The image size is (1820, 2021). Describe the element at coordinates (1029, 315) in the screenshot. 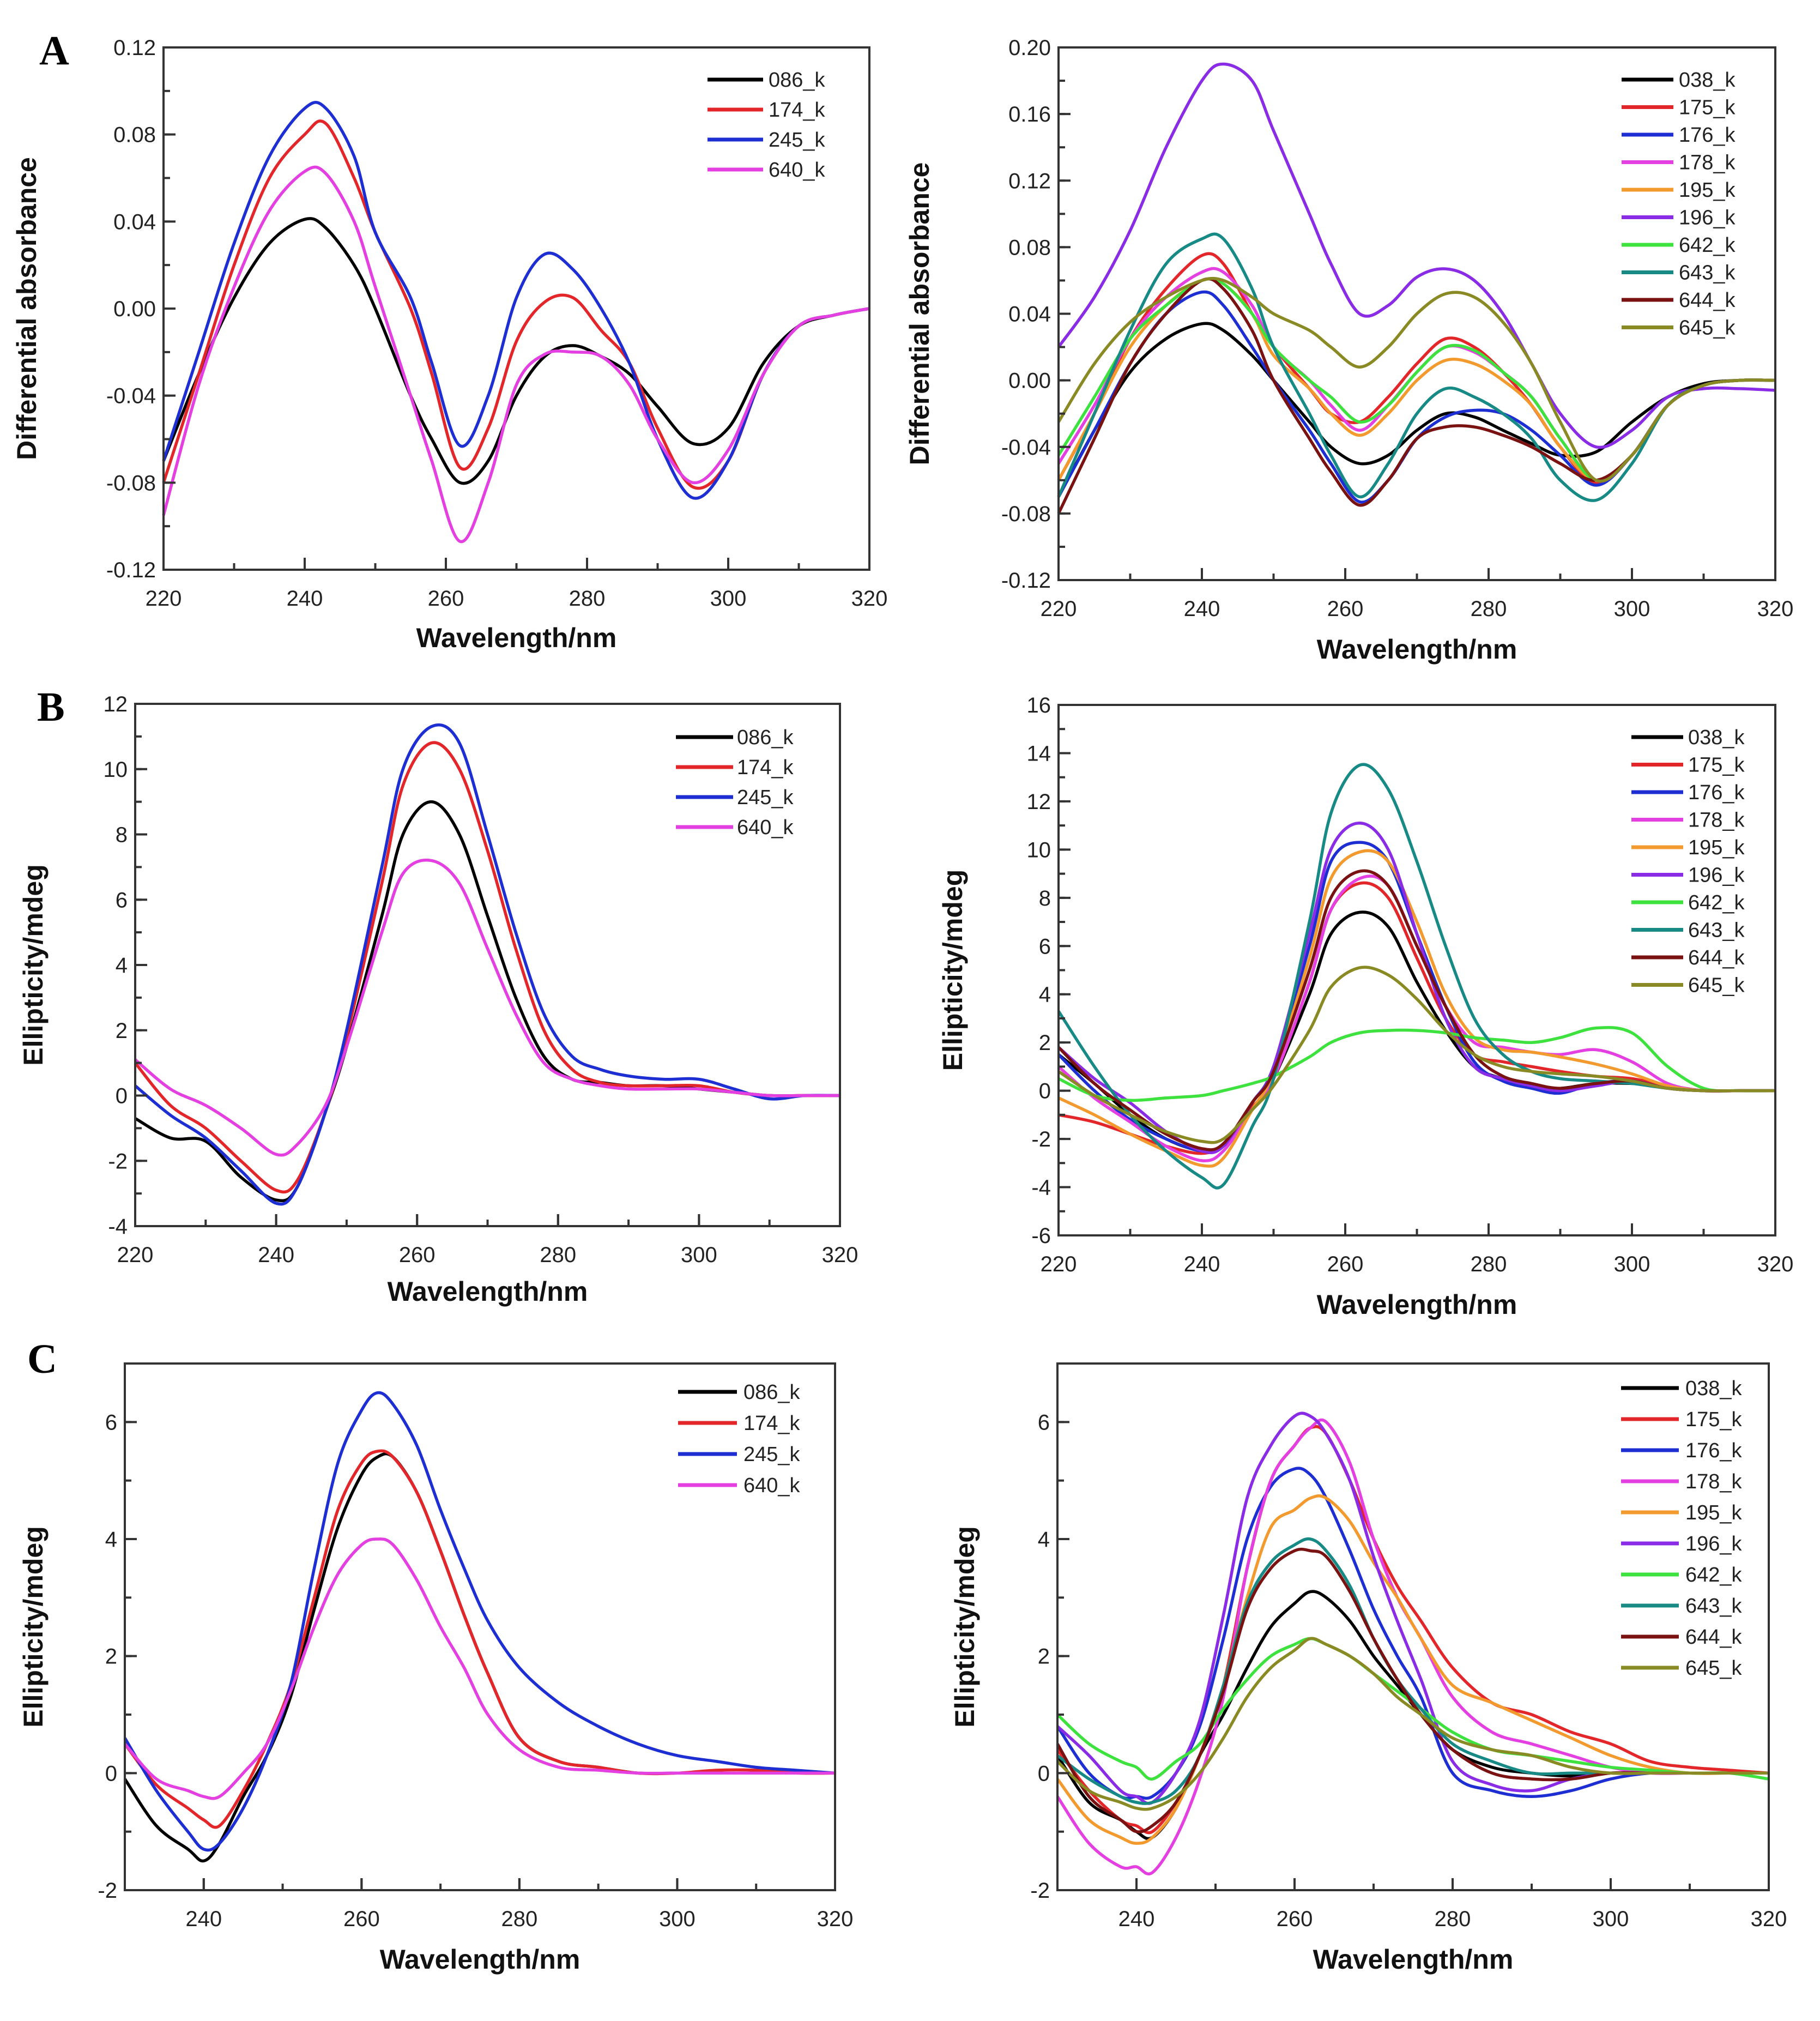

I see `y-tick-label: 0.04` at that location.